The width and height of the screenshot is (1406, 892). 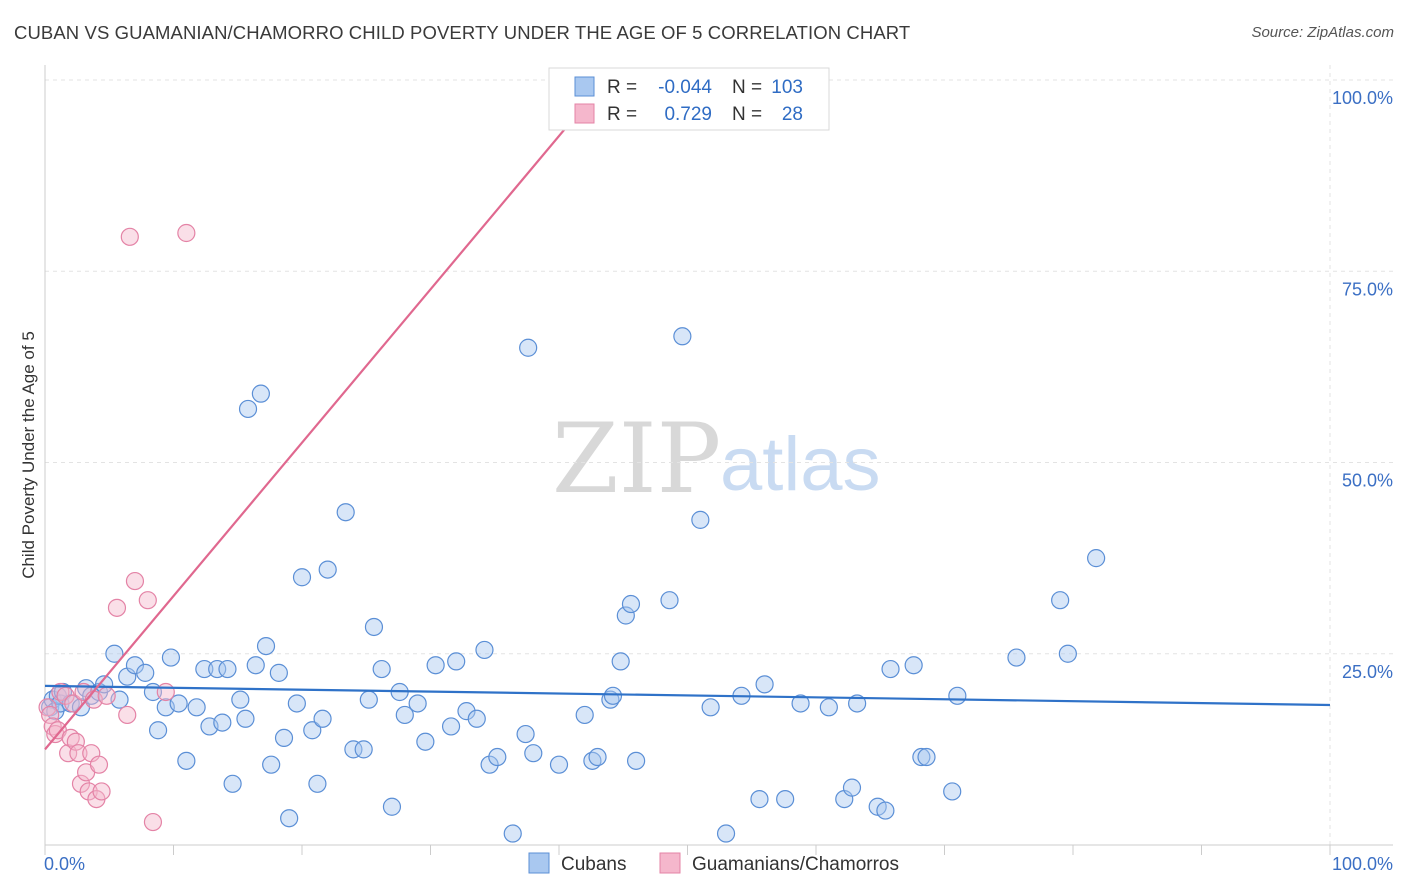 What do you see at coordinates (1367, 481) in the screenshot?
I see `y-tick-label-50: 50.0%` at bounding box center [1367, 481].